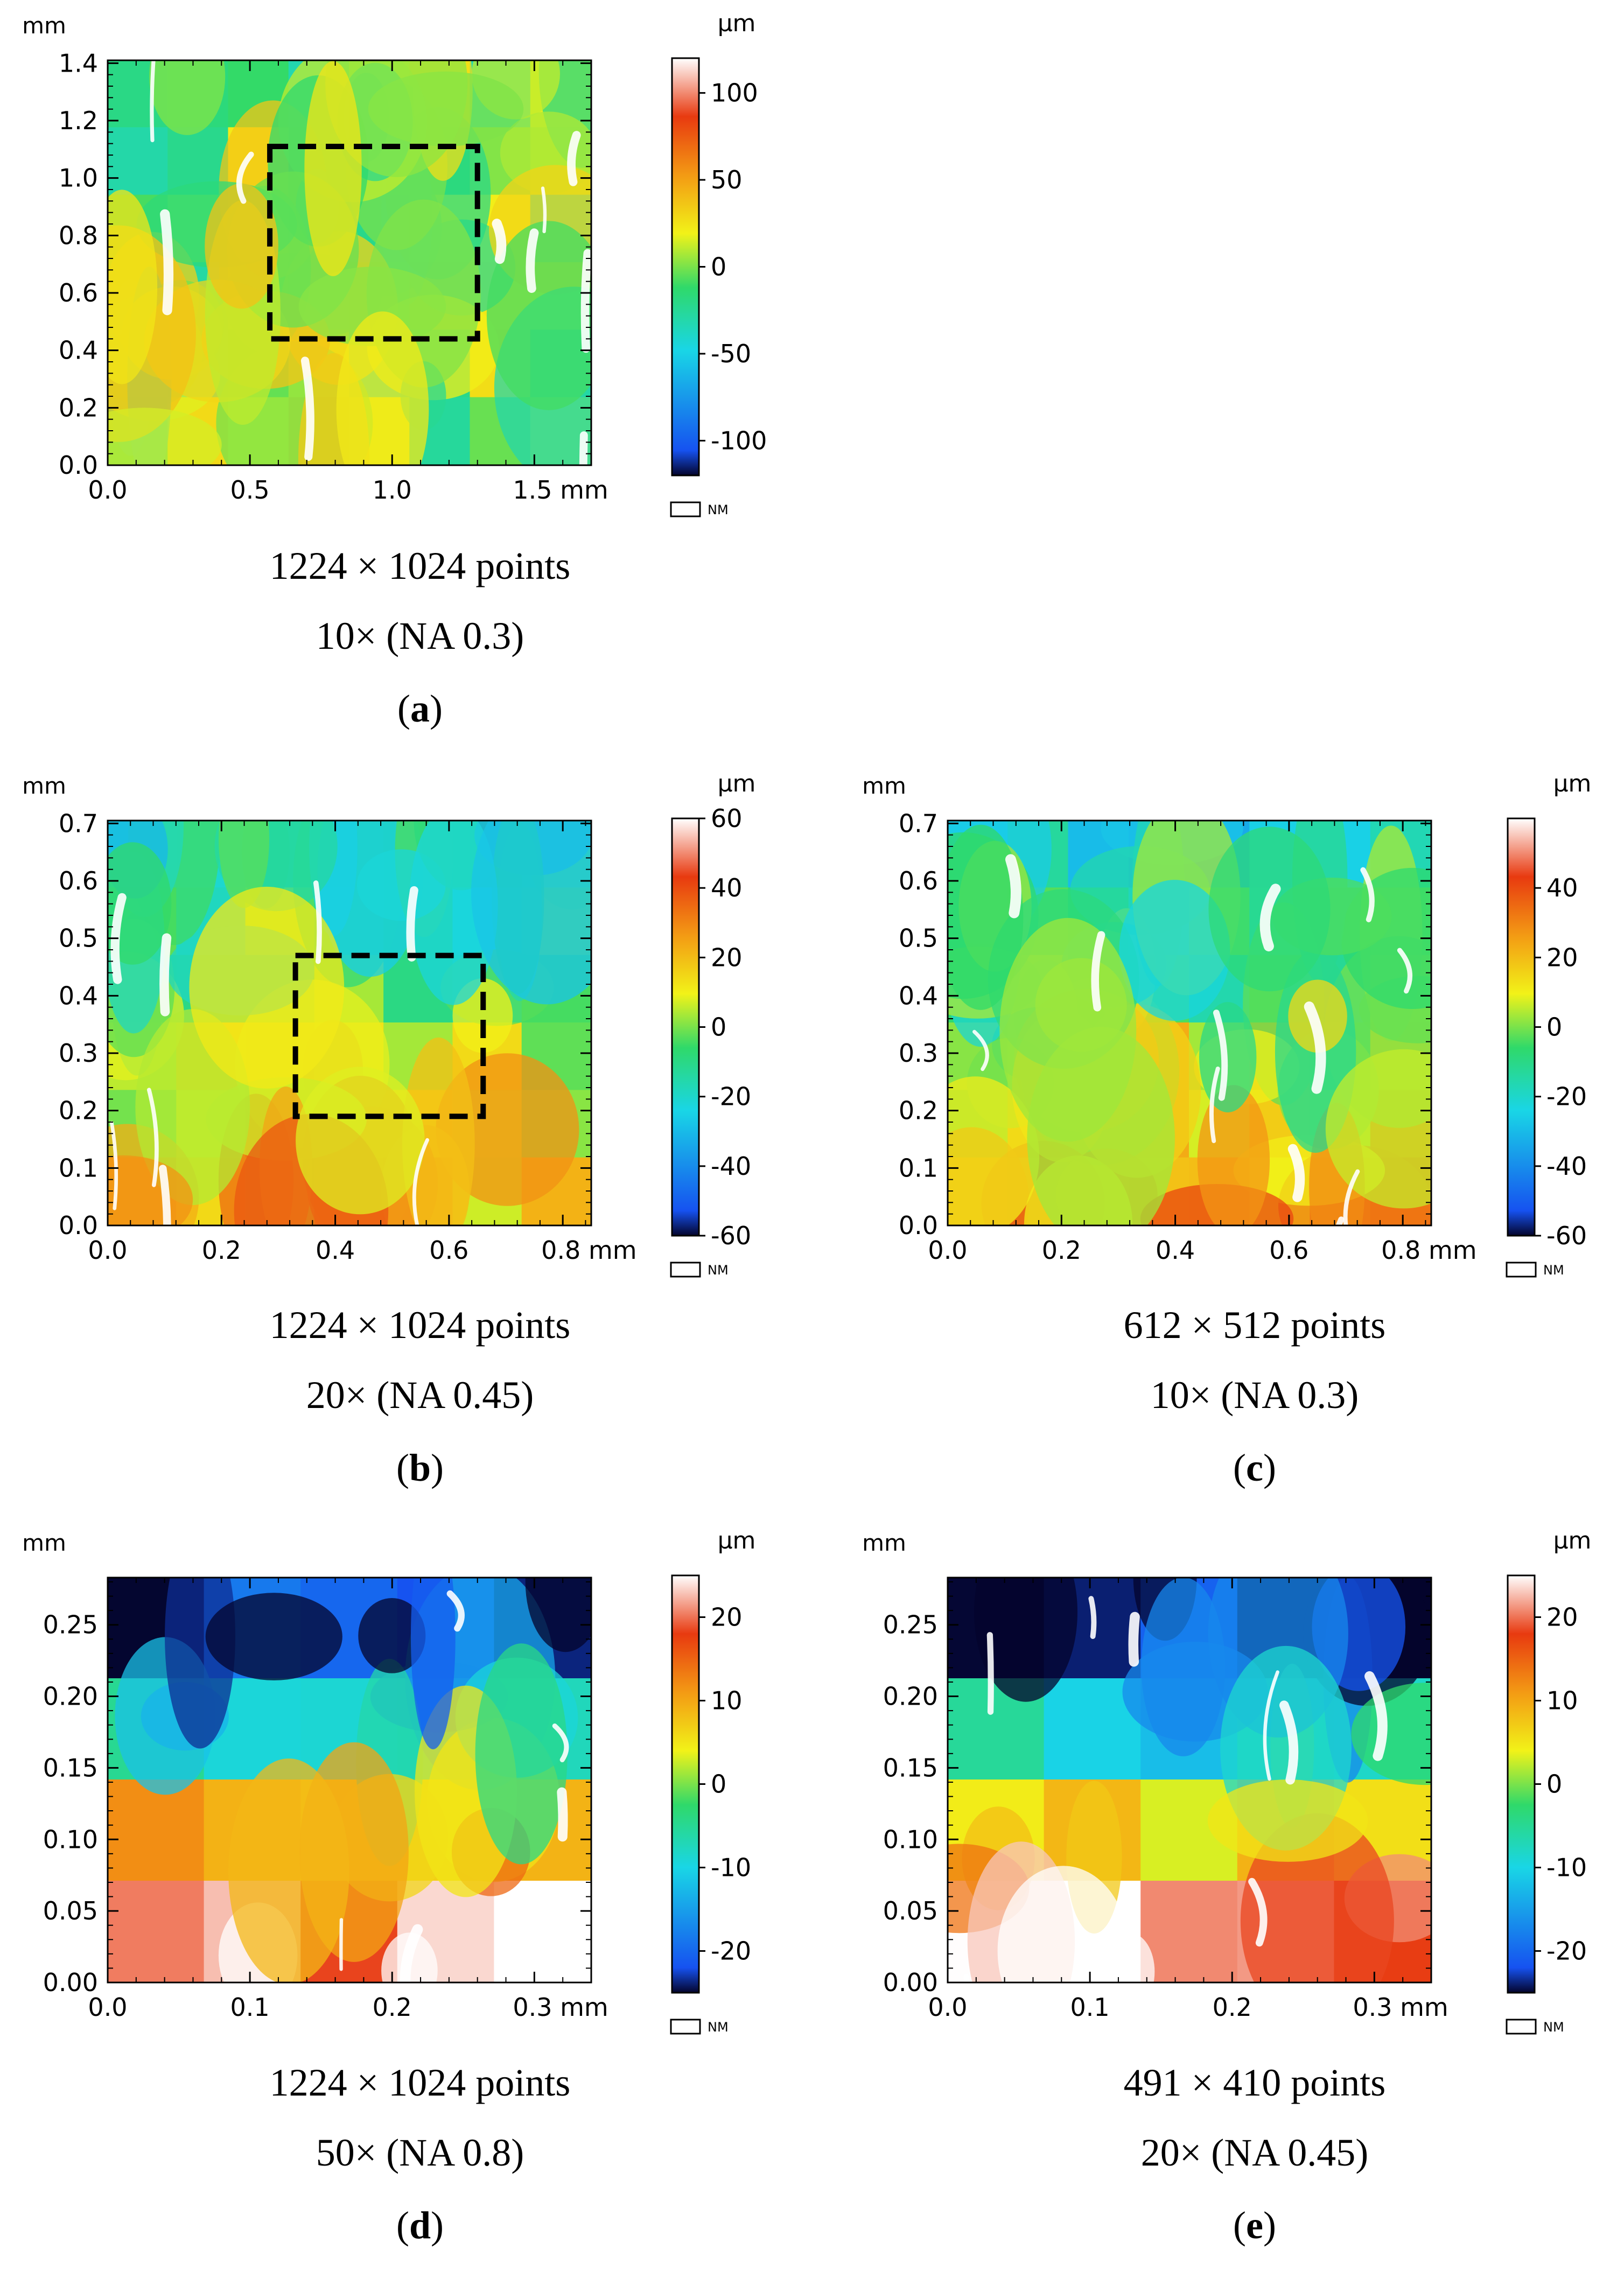 The width and height of the screenshot is (1624, 2291). What do you see at coordinates (1255, 2082) in the screenshot?
I see `caption-points: 491 × 410 points` at bounding box center [1255, 2082].